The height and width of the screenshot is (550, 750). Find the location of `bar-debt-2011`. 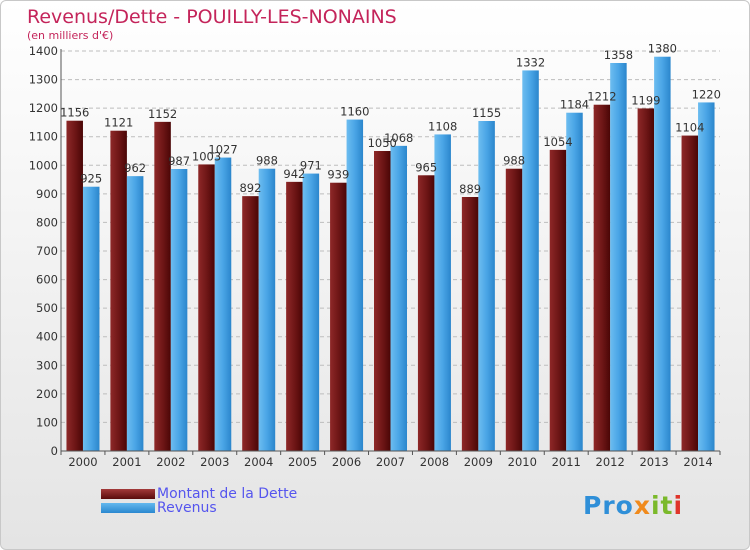

bar-debt-2011 is located at coordinates (558, 300).